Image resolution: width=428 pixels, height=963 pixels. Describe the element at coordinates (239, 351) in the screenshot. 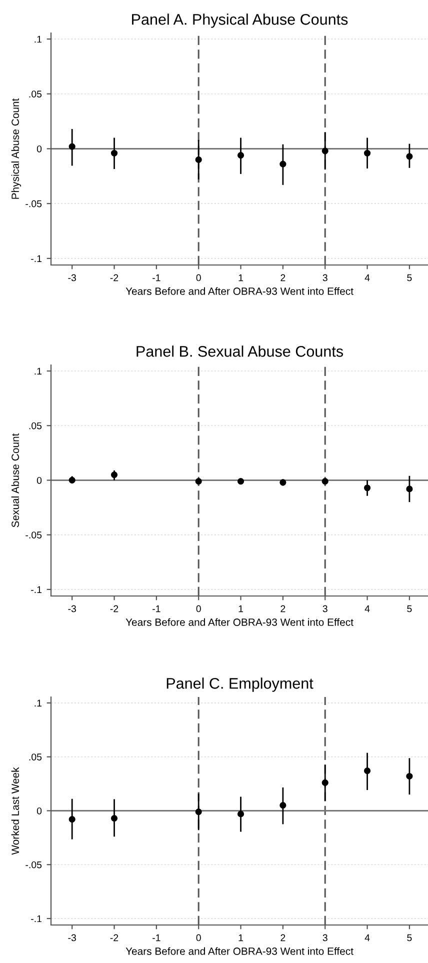

I see `chart-title: Panel B. Sexual Abuse Counts` at that location.